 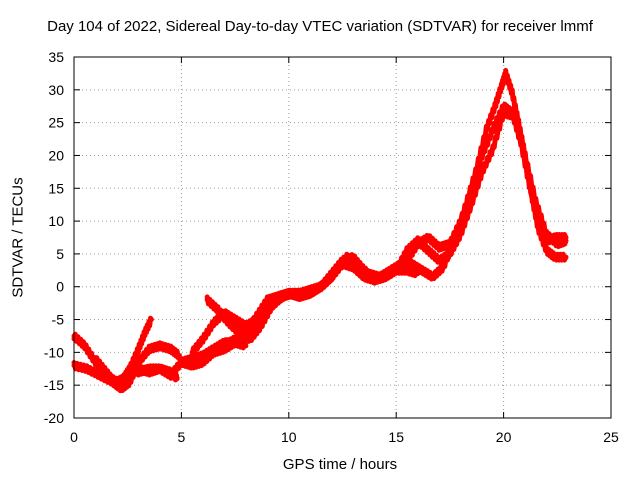 What do you see at coordinates (340, 464) in the screenshot?
I see `x-axis-label: GPS time / hours` at bounding box center [340, 464].